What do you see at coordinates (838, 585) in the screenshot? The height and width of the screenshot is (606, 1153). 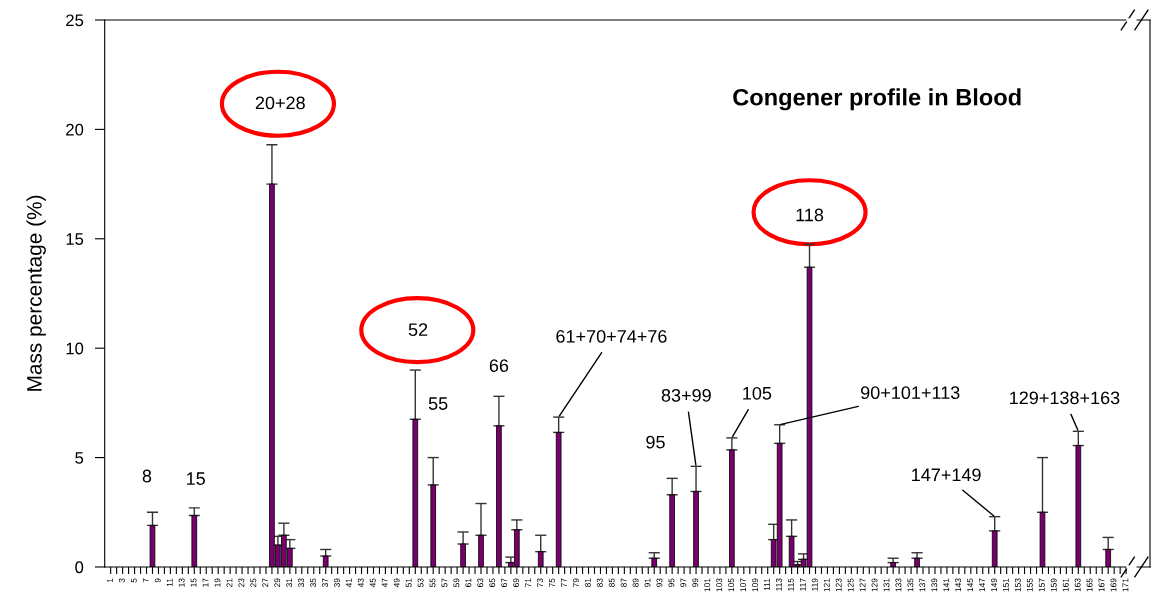 I see `x-tick-label: 123` at bounding box center [838, 585].